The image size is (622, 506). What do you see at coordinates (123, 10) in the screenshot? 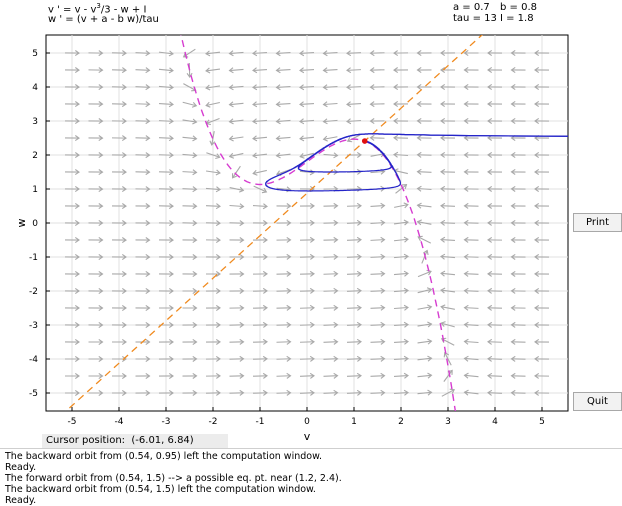
I see `equation-v-suffix: /3 - w + I` at bounding box center [123, 10].